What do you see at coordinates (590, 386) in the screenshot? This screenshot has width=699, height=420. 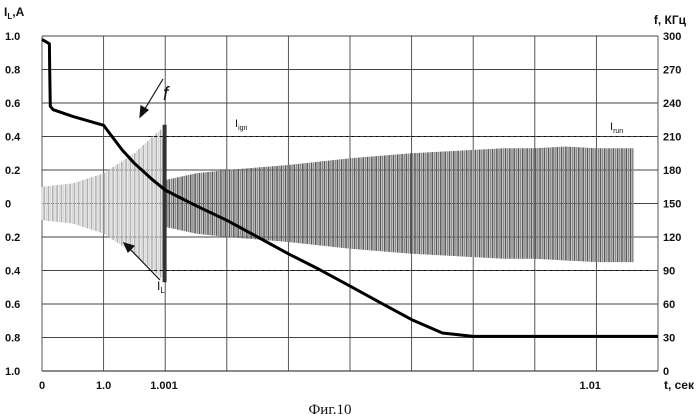 I see `x-tick-label: 1.01` at bounding box center [590, 386].